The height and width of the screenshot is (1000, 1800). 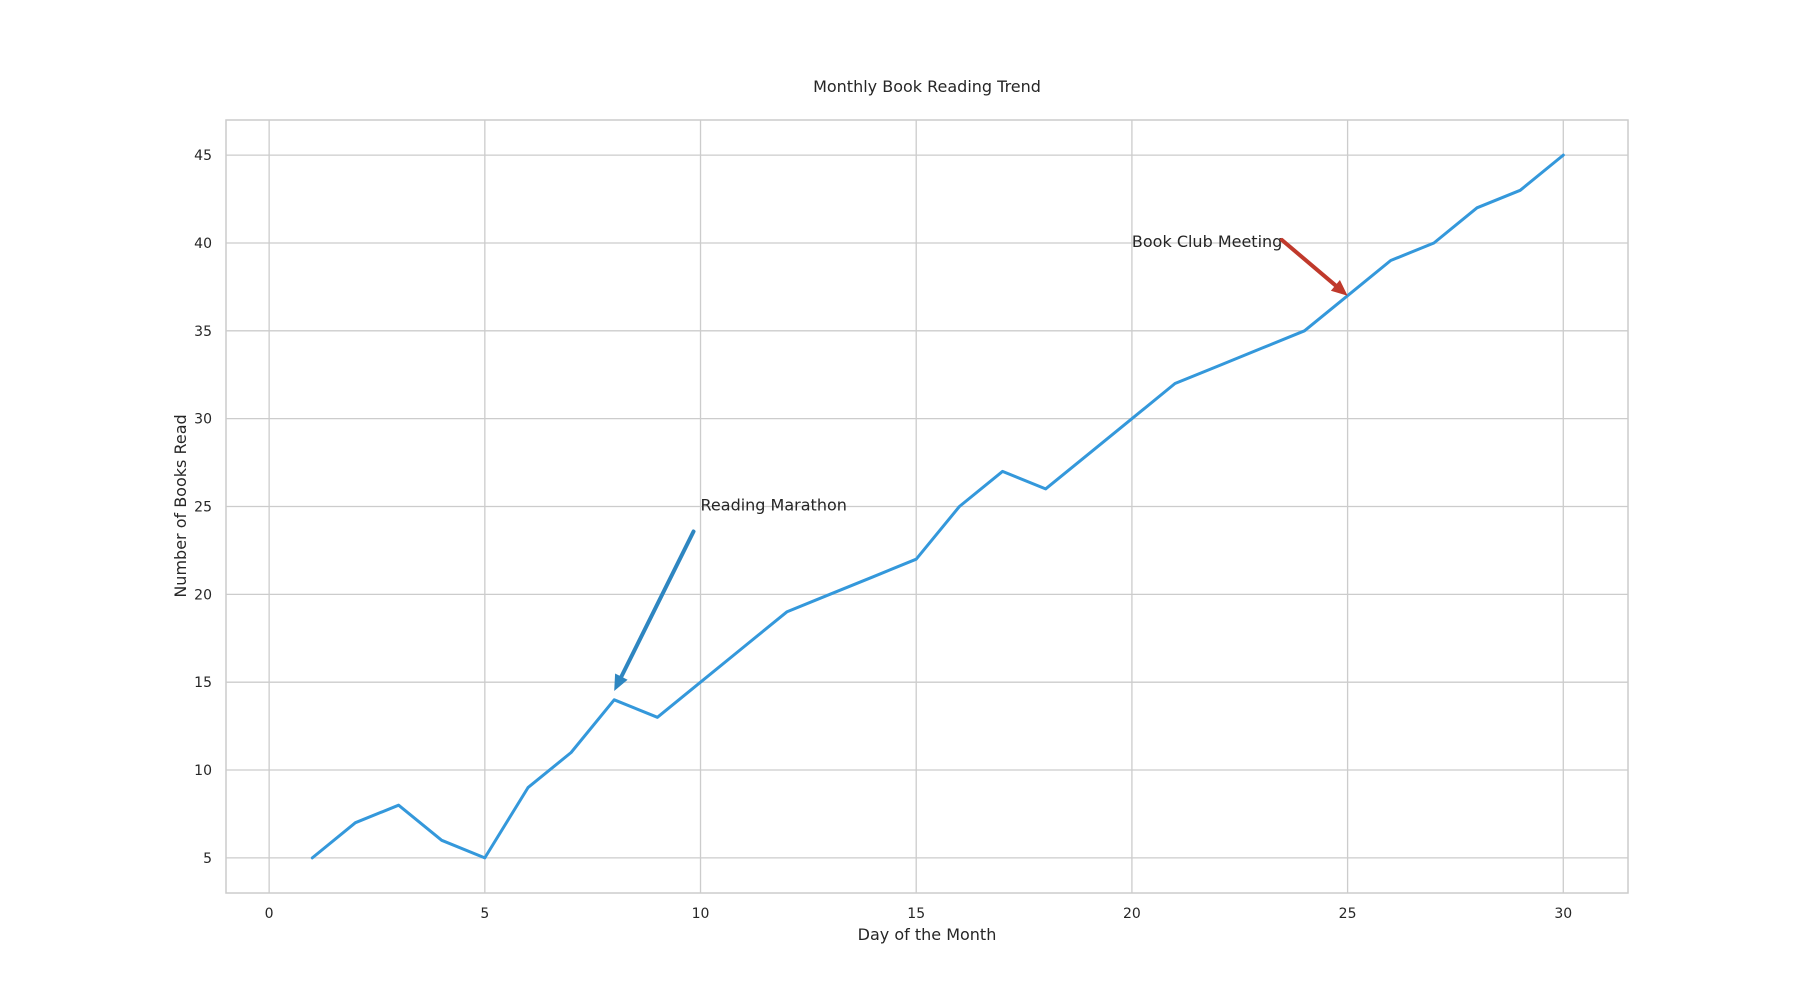 I want to click on annotation-label: Book Club Meeting, so click(x=1207, y=241).